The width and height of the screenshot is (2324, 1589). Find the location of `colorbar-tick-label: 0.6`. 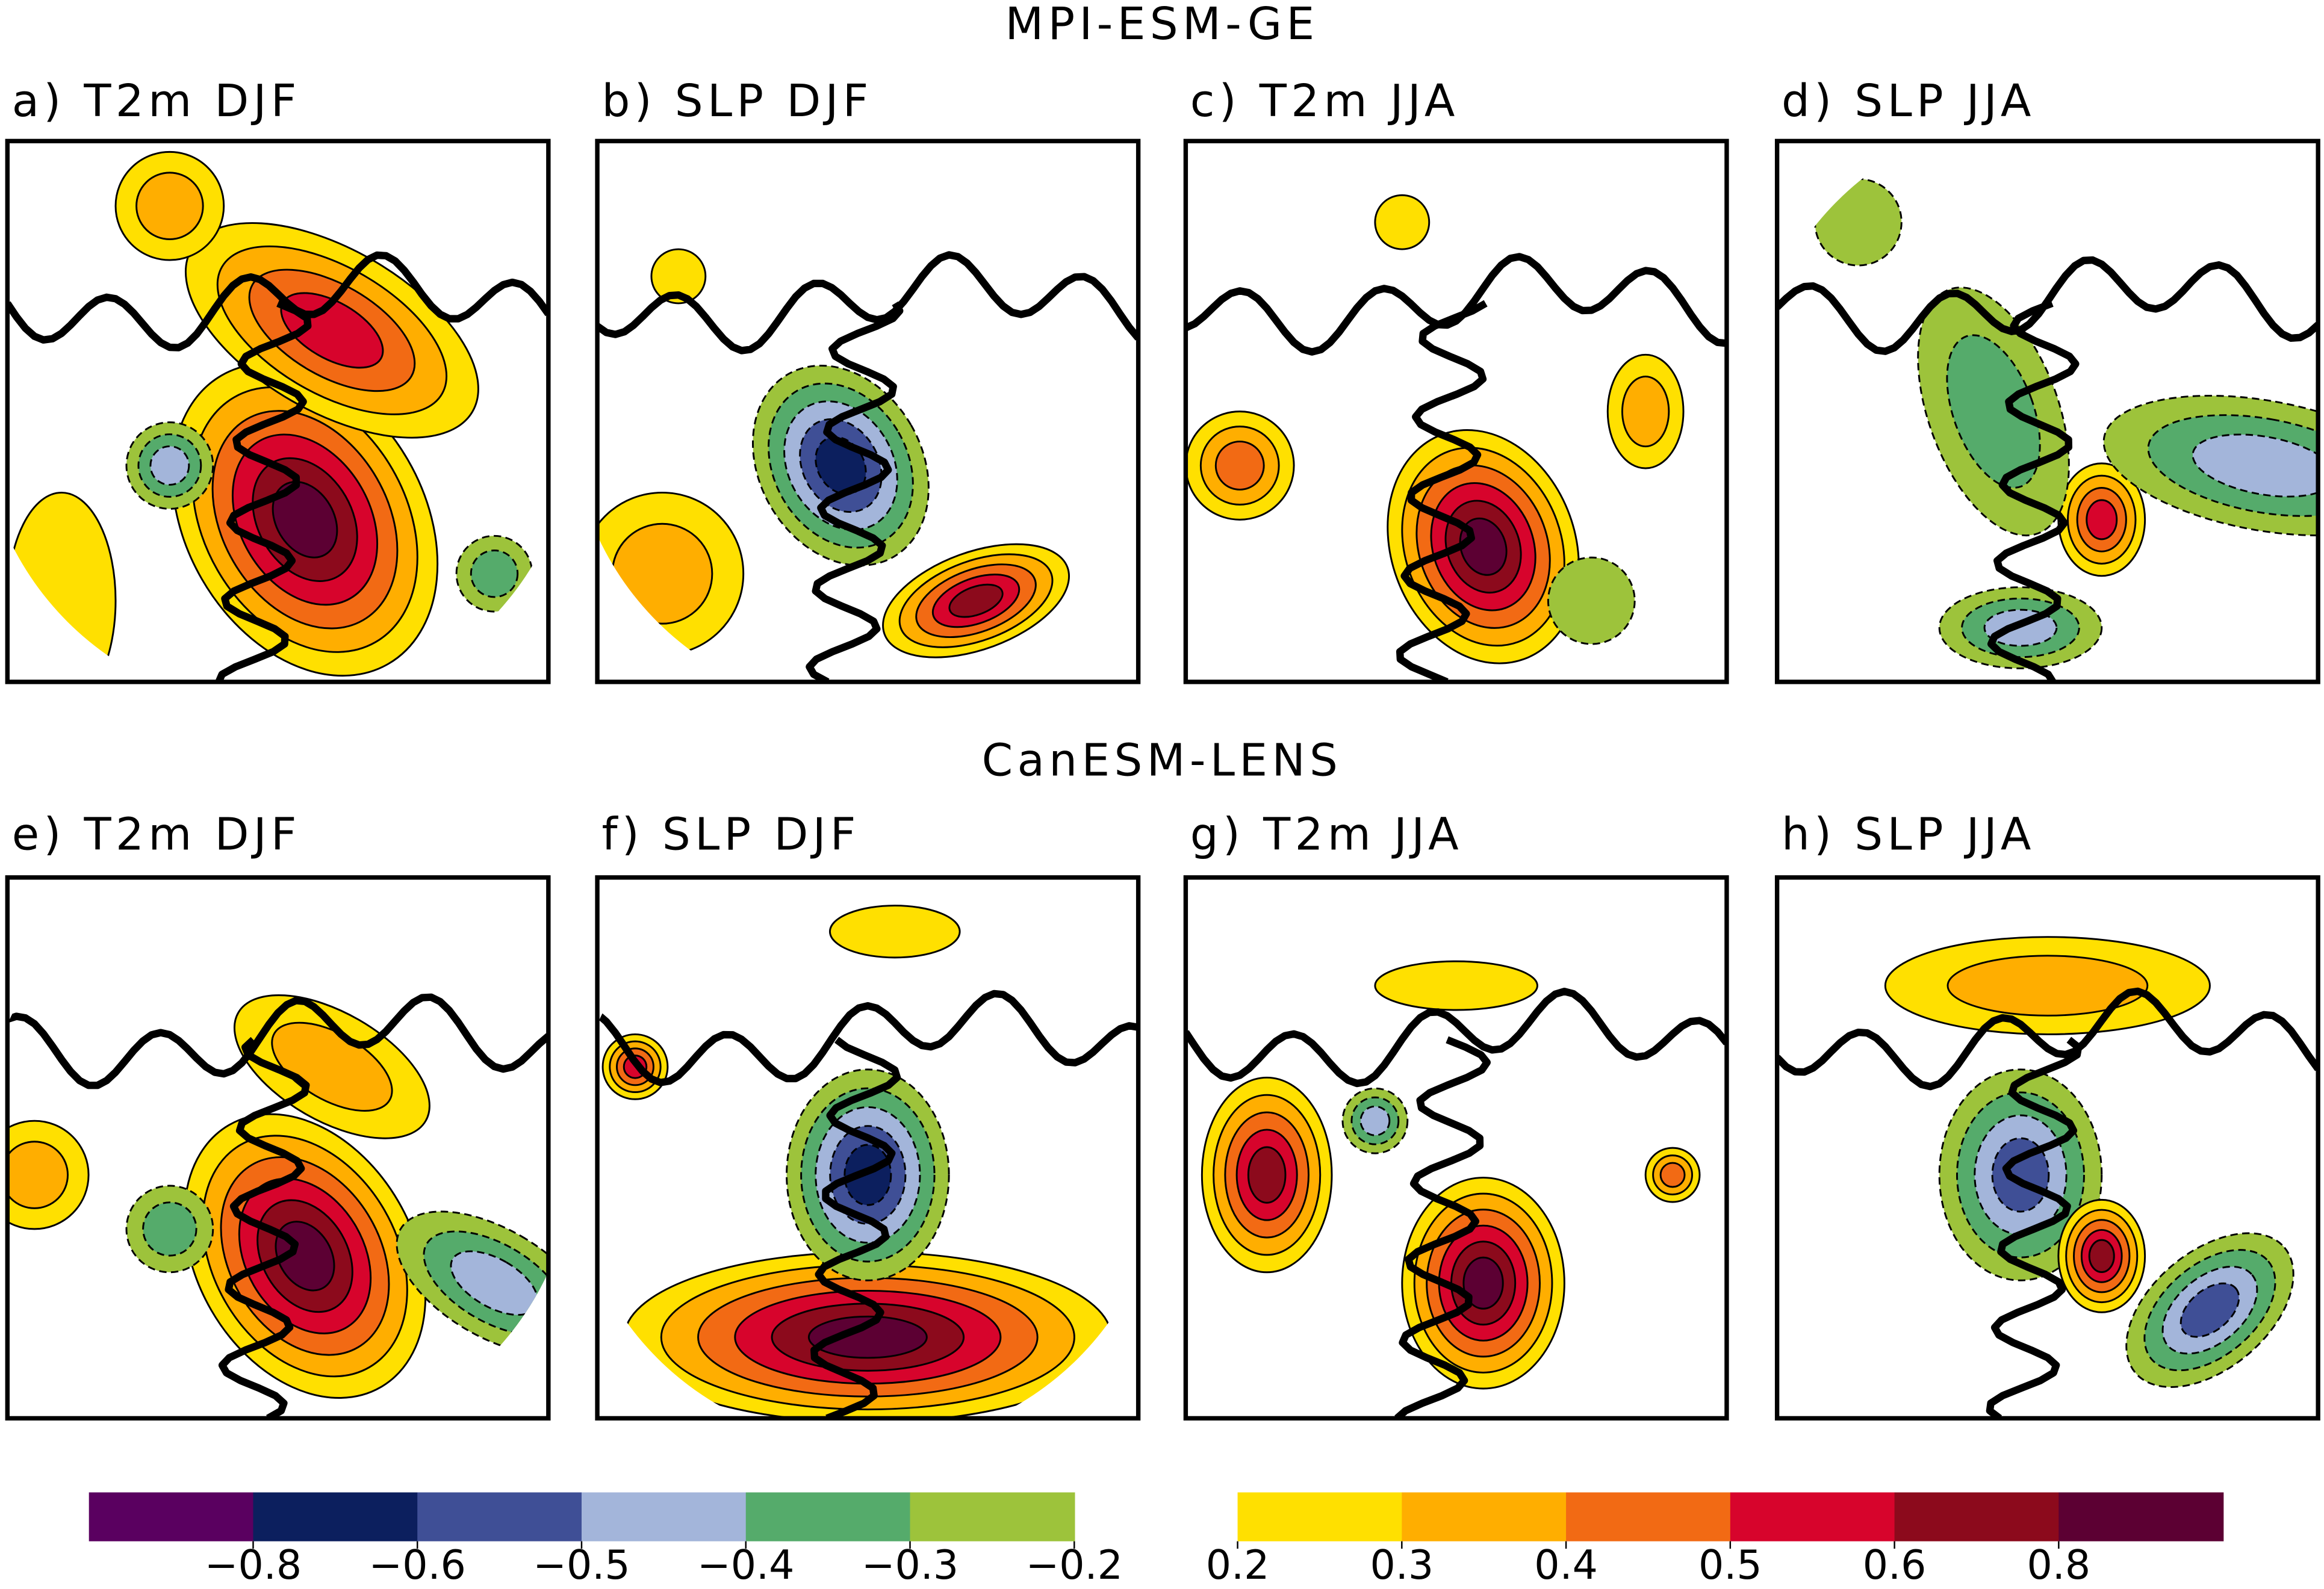

colorbar-tick-label: 0.6 is located at coordinates (1895, 1564).